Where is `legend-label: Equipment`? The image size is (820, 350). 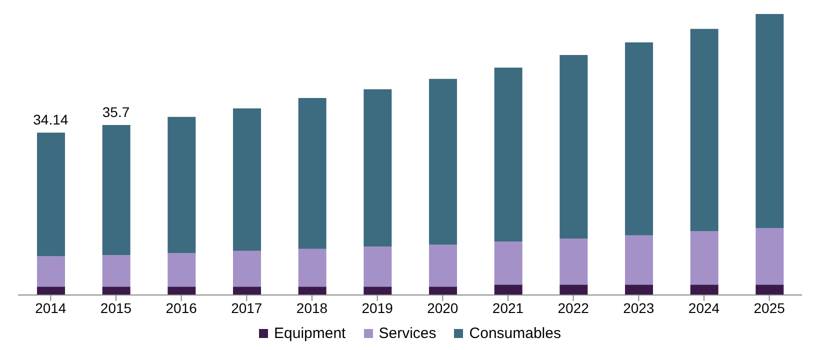 legend-label: Equipment is located at coordinates (310, 333).